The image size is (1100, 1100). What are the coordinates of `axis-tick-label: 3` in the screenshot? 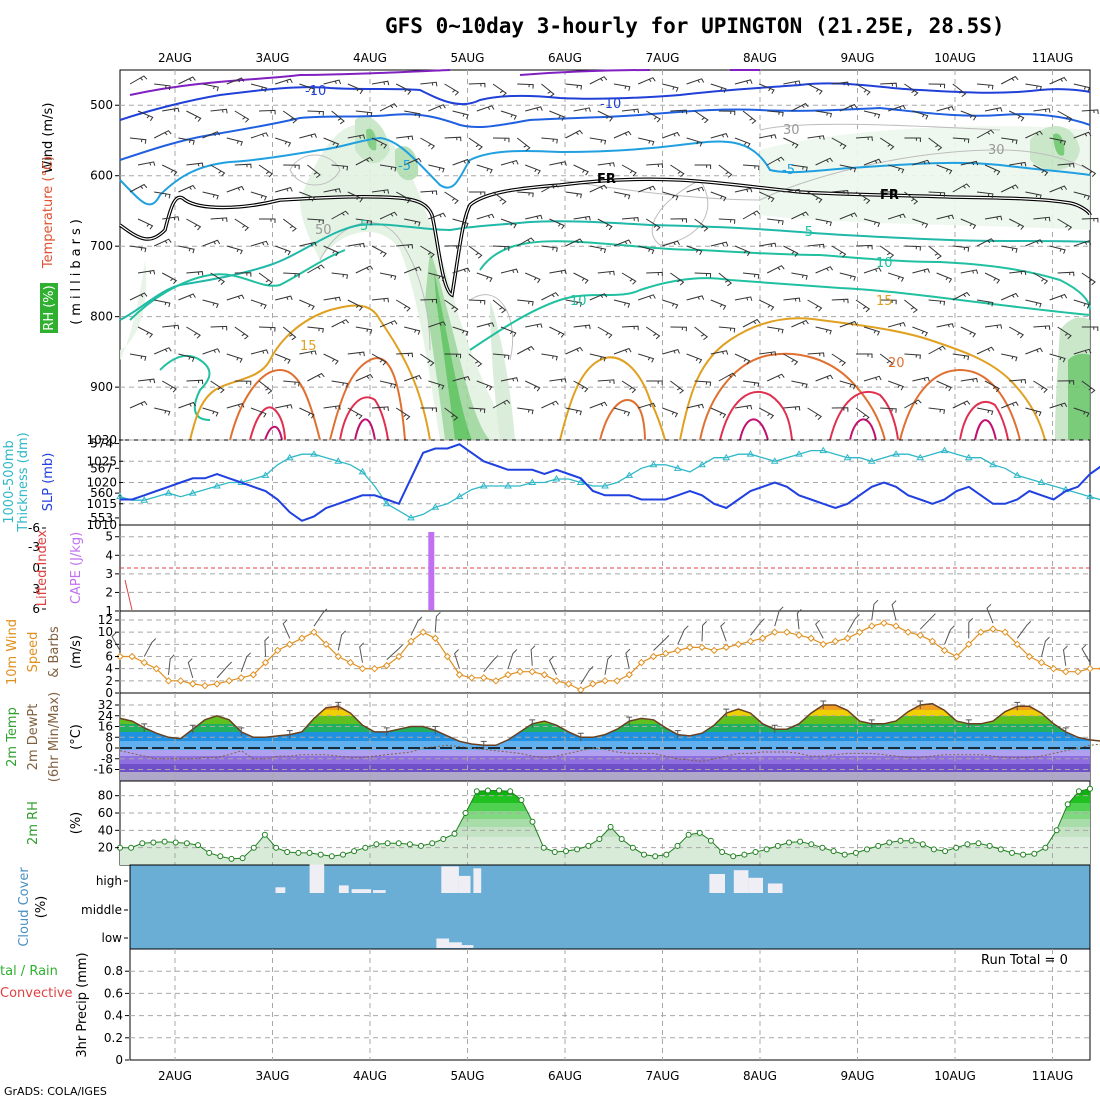 It's located at (36, 589).